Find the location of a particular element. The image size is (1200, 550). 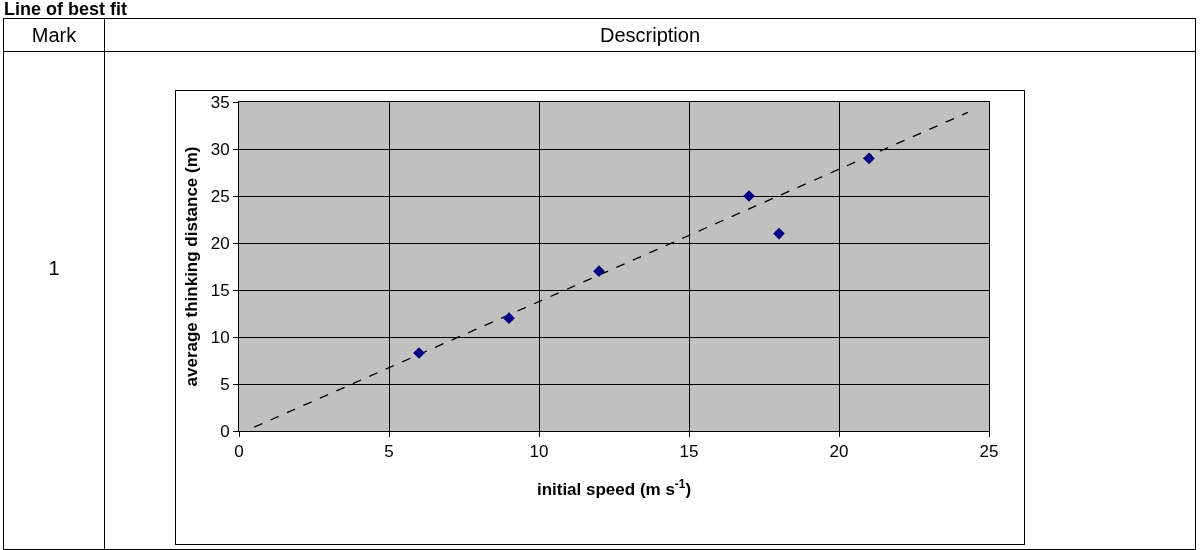

text: Line of best fit is located at coordinates (65, 9).